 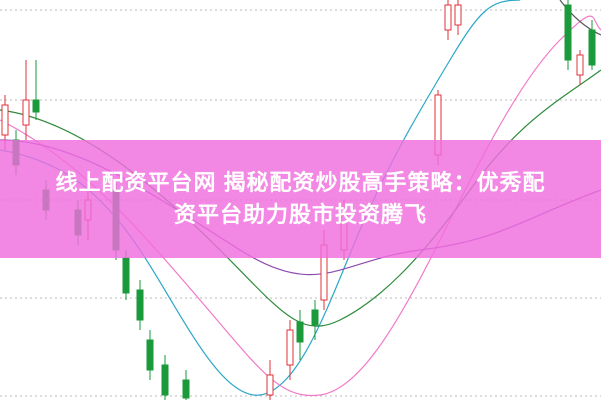 I want to click on banner-title-line: 资平台助力股市投资腾飞, so click(x=300, y=214).